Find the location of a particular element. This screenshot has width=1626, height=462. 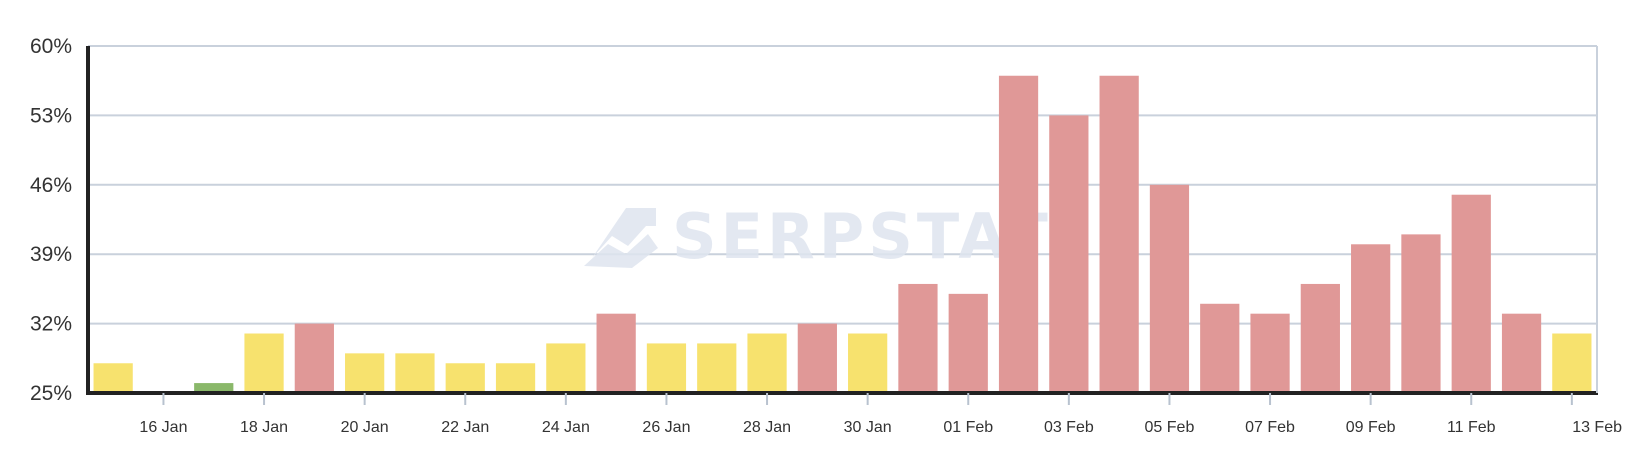

y-tick-label: 46% is located at coordinates (51, 185).